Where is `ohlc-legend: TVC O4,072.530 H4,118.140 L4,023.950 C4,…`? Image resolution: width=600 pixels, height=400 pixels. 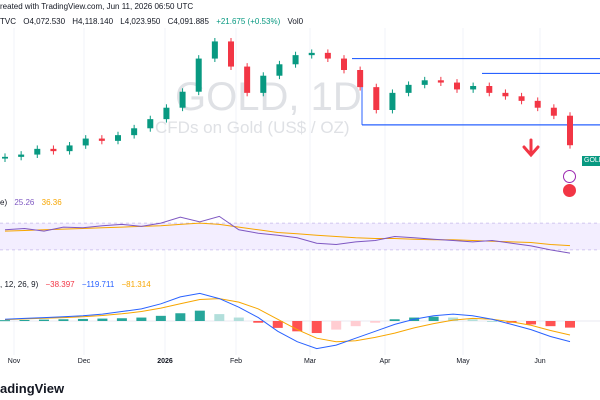
ohlc-legend: TVC O4,072.530 H4,118.140 L4,023.950 C4,… is located at coordinates (154, 21).